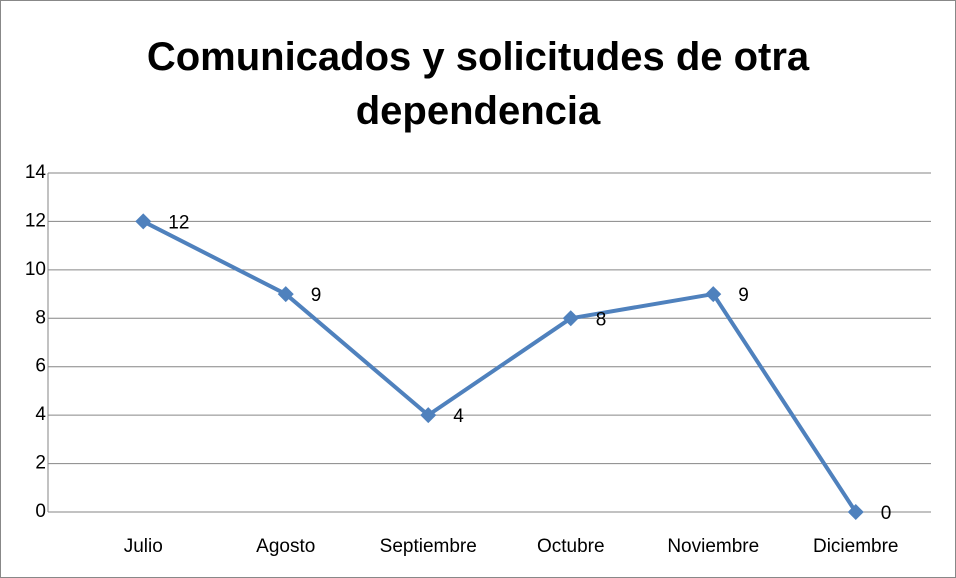  What do you see at coordinates (601, 319) in the screenshot?
I see `data-label: 8` at bounding box center [601, 319].